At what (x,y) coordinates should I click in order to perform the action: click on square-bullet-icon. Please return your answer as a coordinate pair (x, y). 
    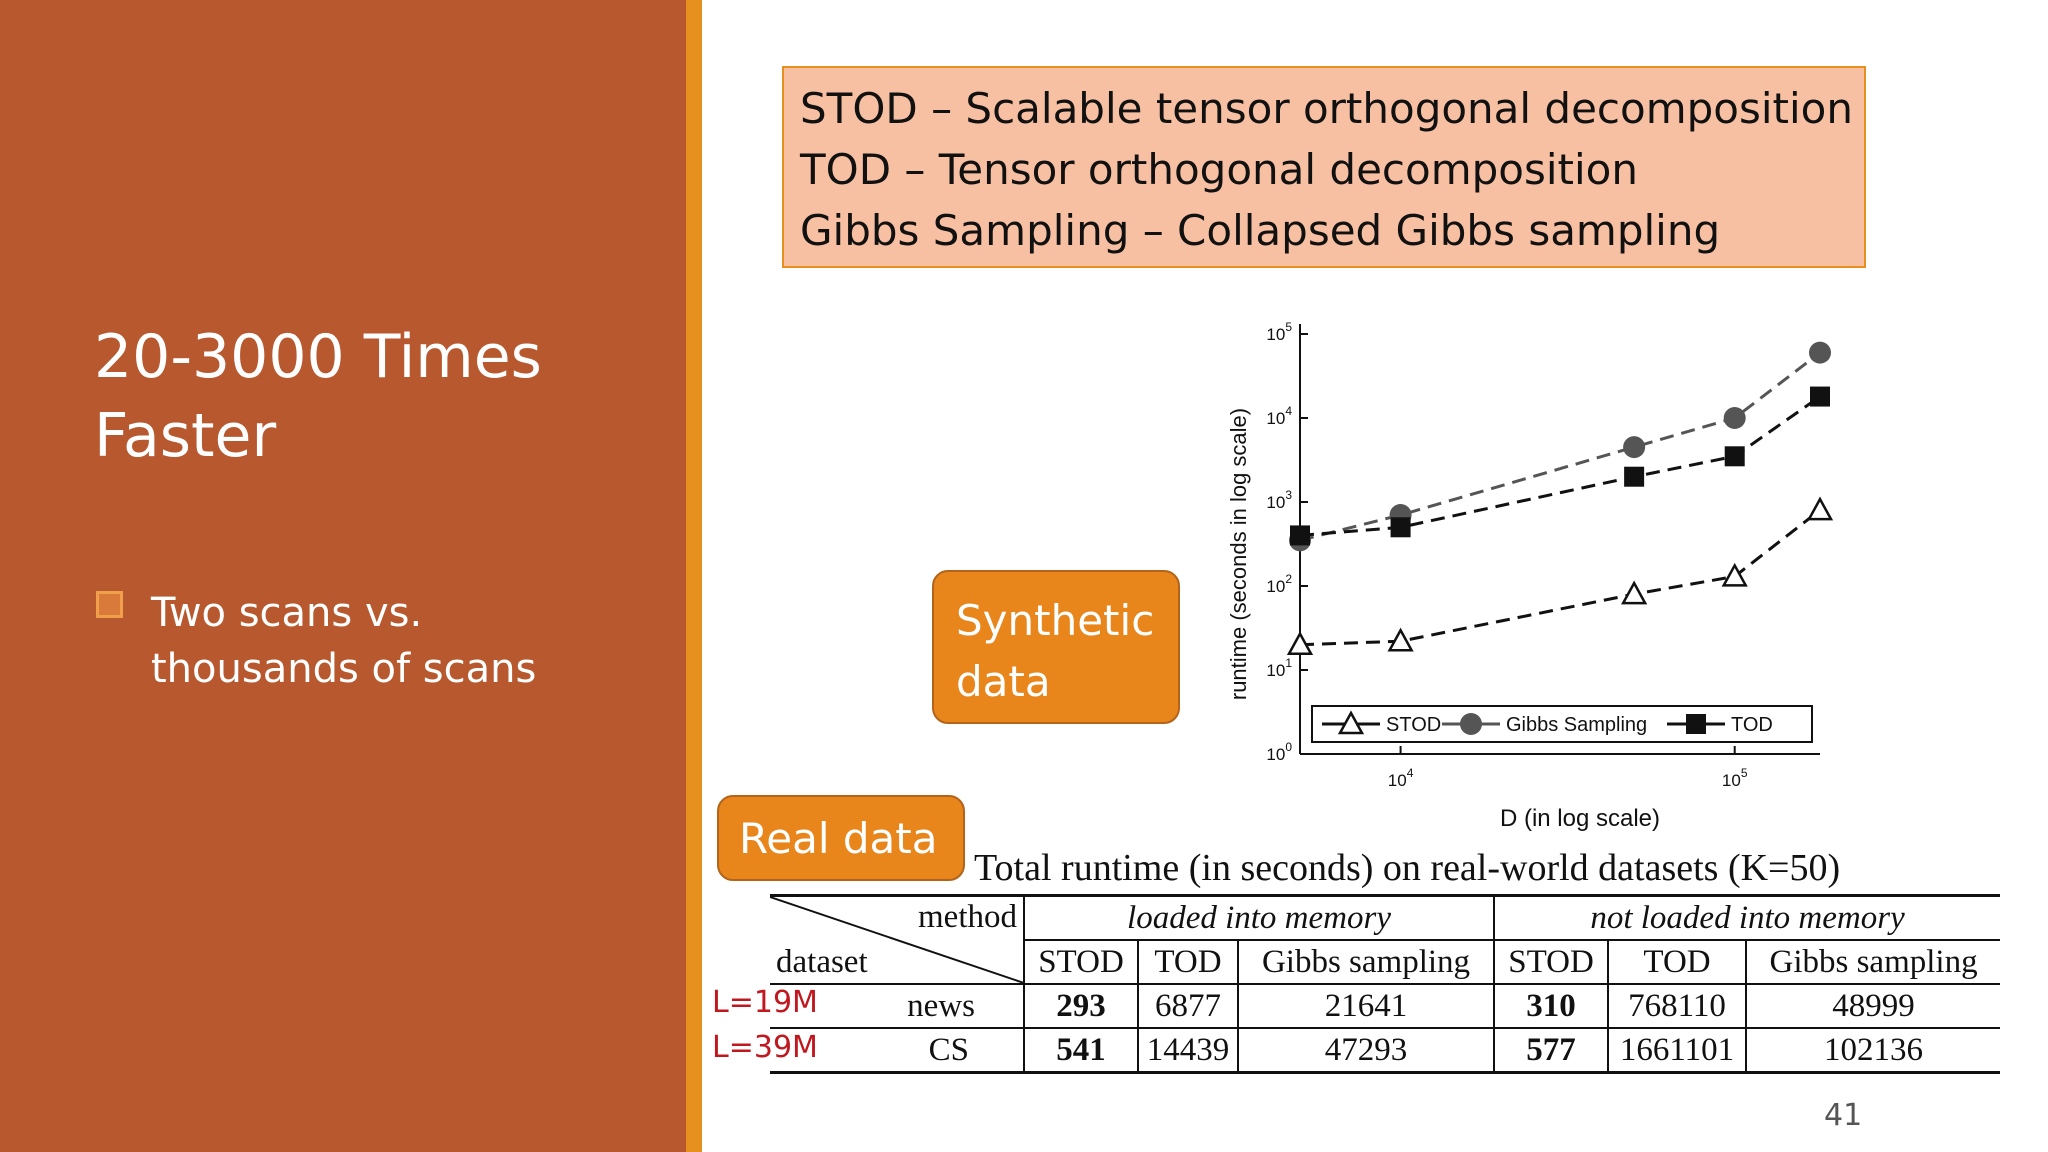
    Looking at the image, I should click on (109, 604).